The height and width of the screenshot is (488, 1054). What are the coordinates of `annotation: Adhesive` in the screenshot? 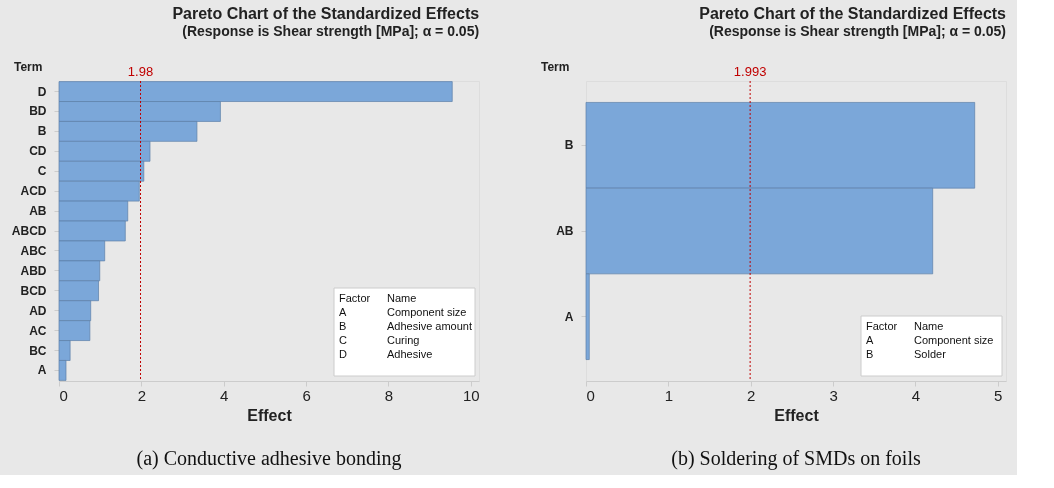 It's located at (410, 354).